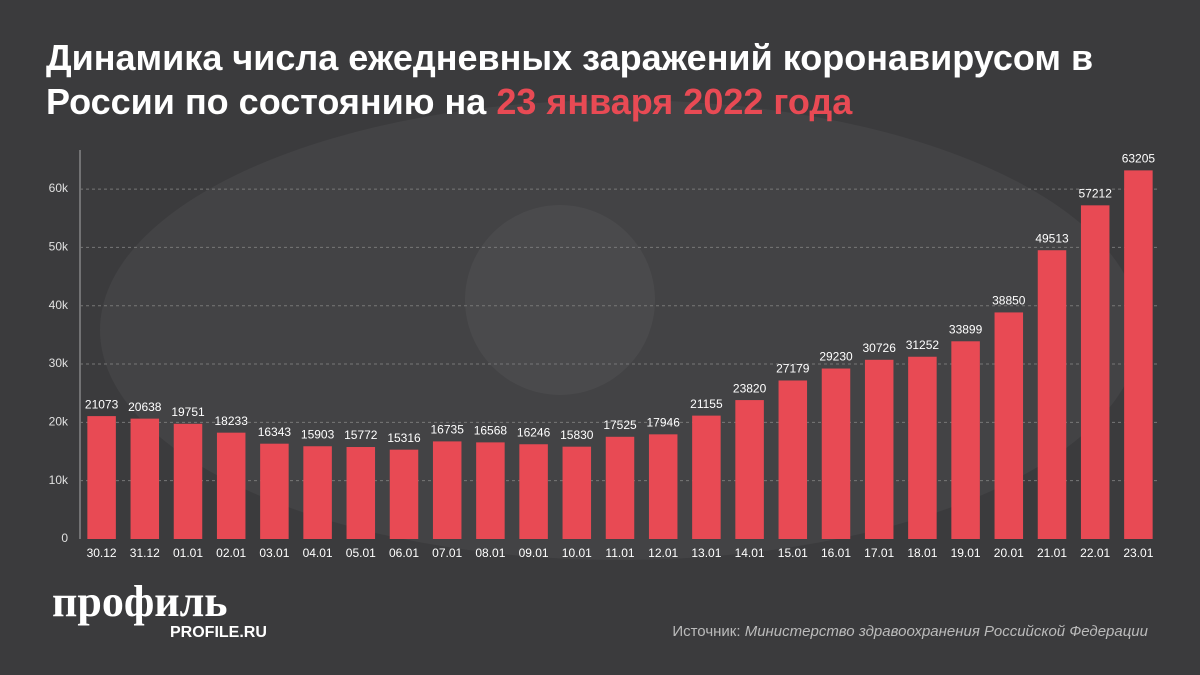 This screenshot has height=675, width=1200. Describe the element at coordinates (275, 432) in the screenshot. I see `data-label: 16343` at that location.